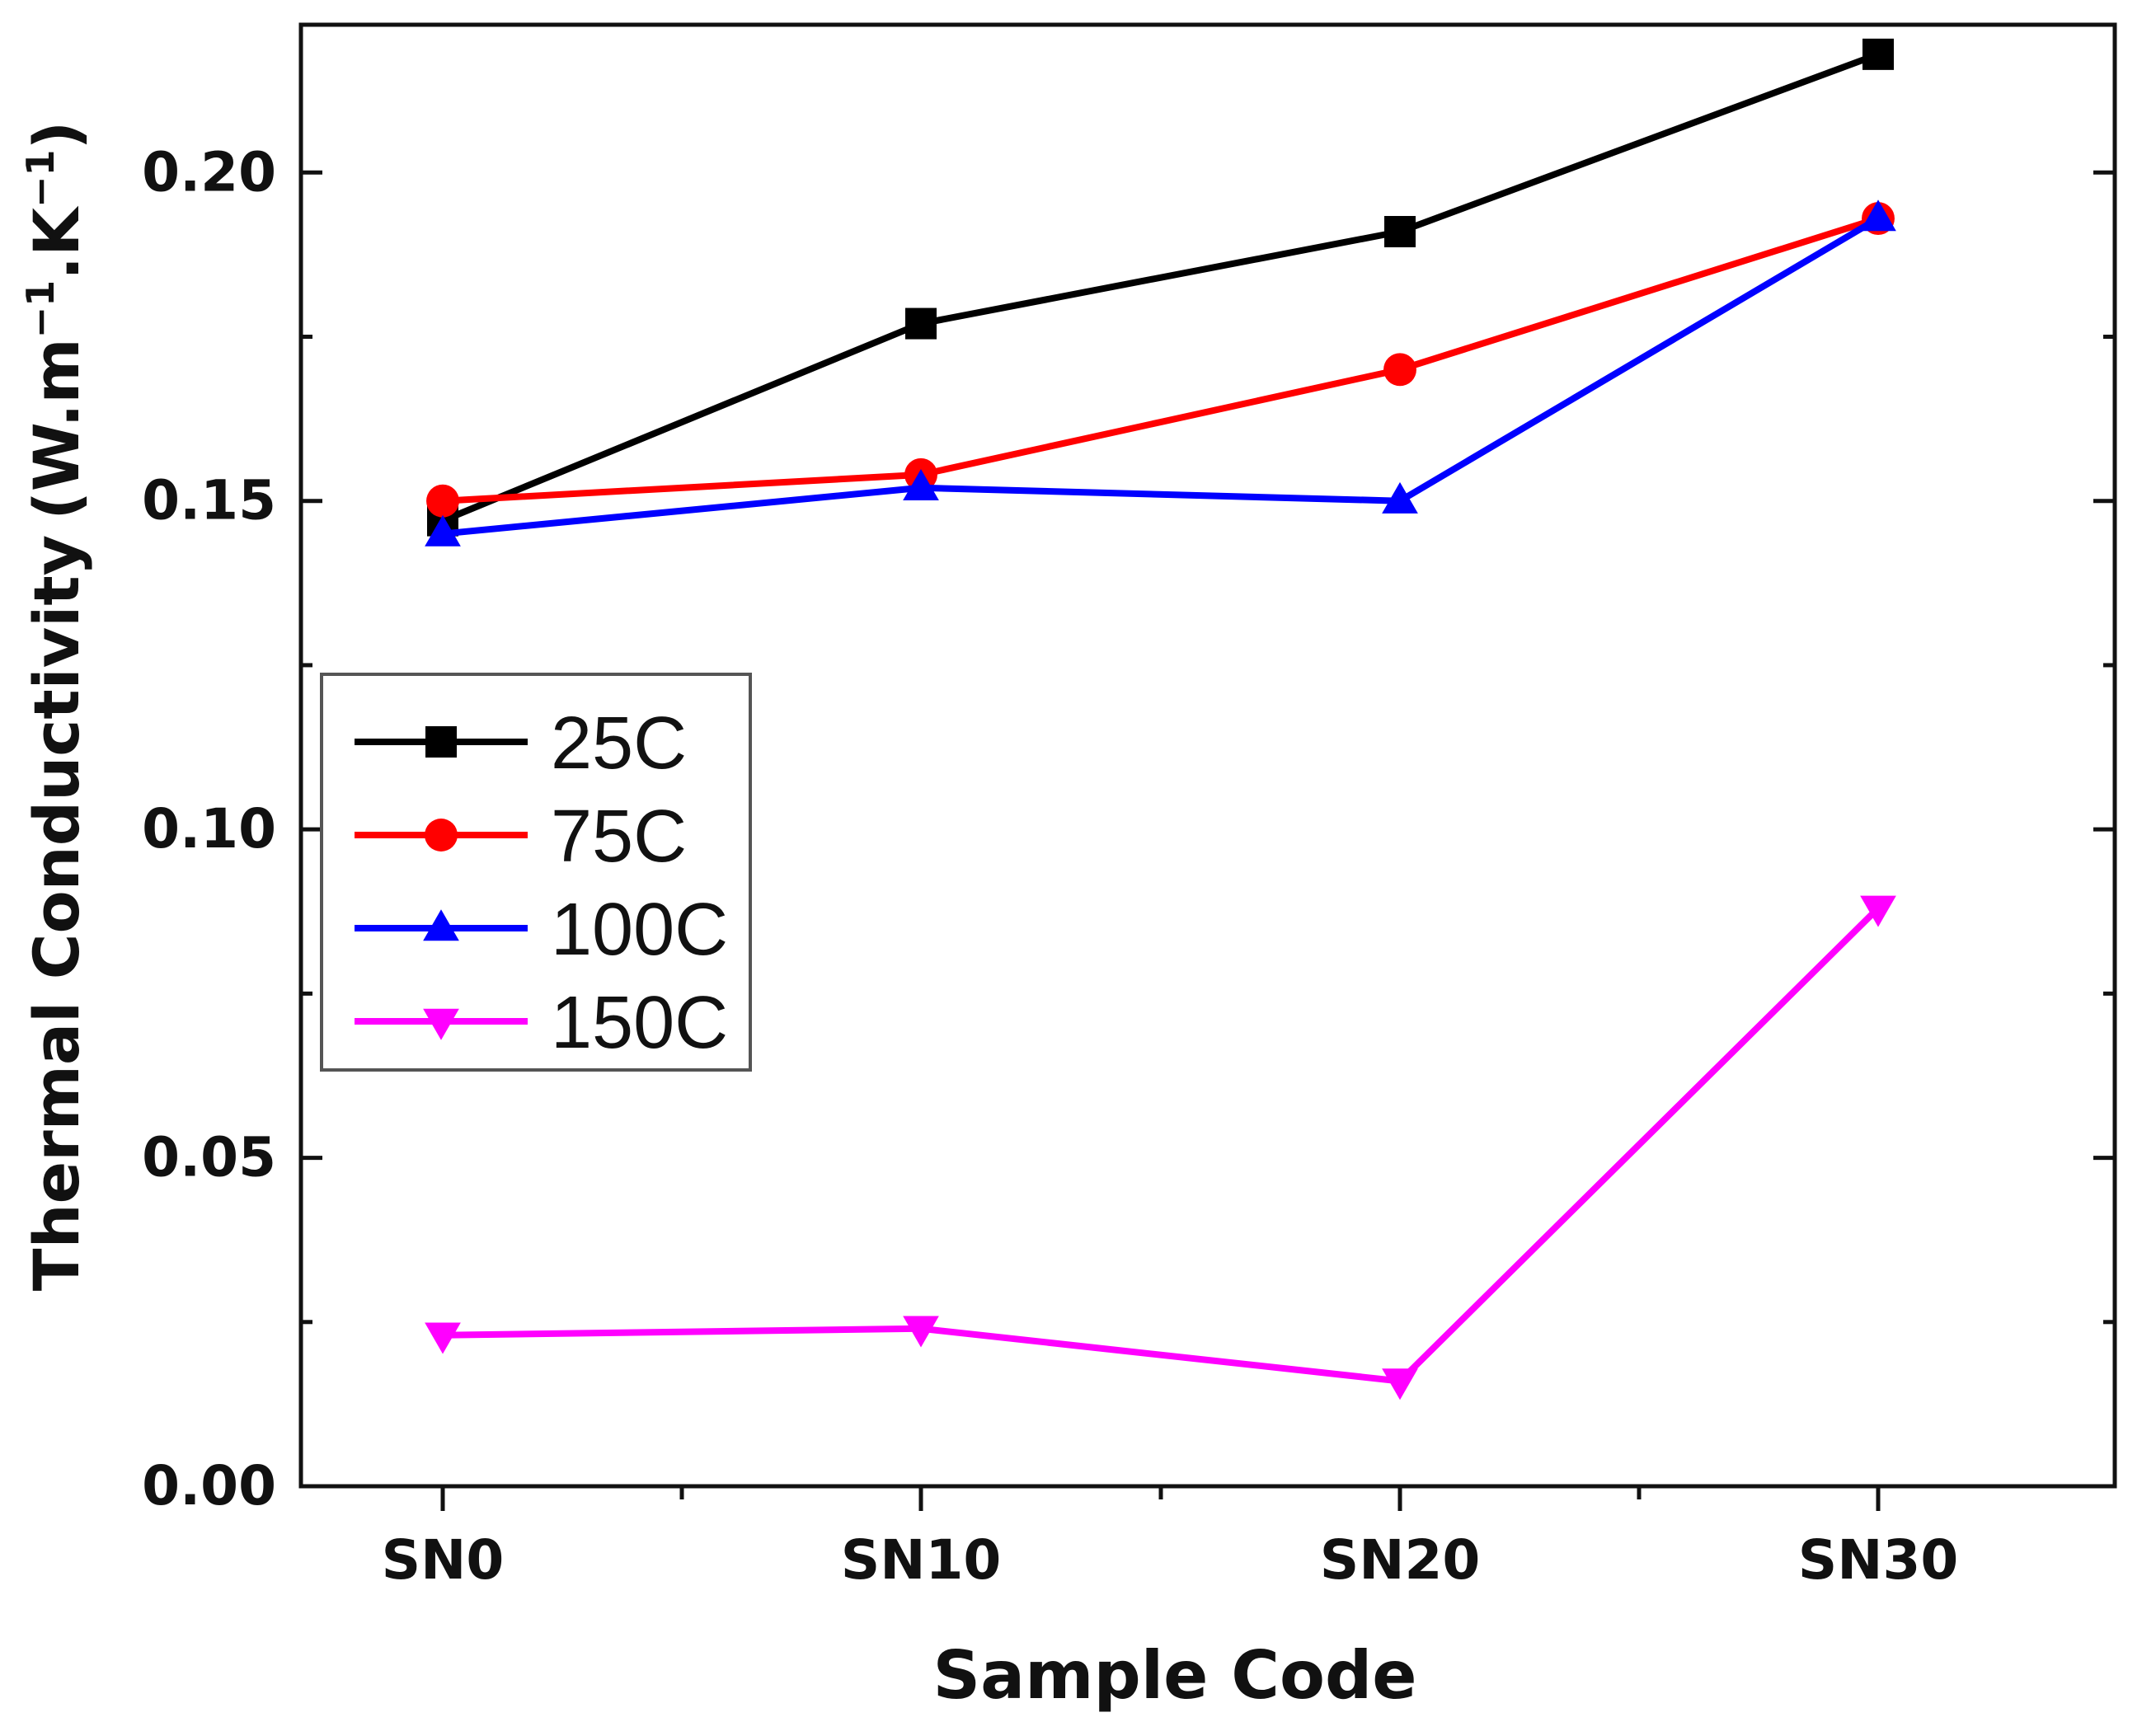 Image resolution: width=2156 pixels, height=1736 pixels. What do you see at coordinates (639, 1023) in the screenshot?
I see `legend-label: 150C` at bounding box center [639, 1023].